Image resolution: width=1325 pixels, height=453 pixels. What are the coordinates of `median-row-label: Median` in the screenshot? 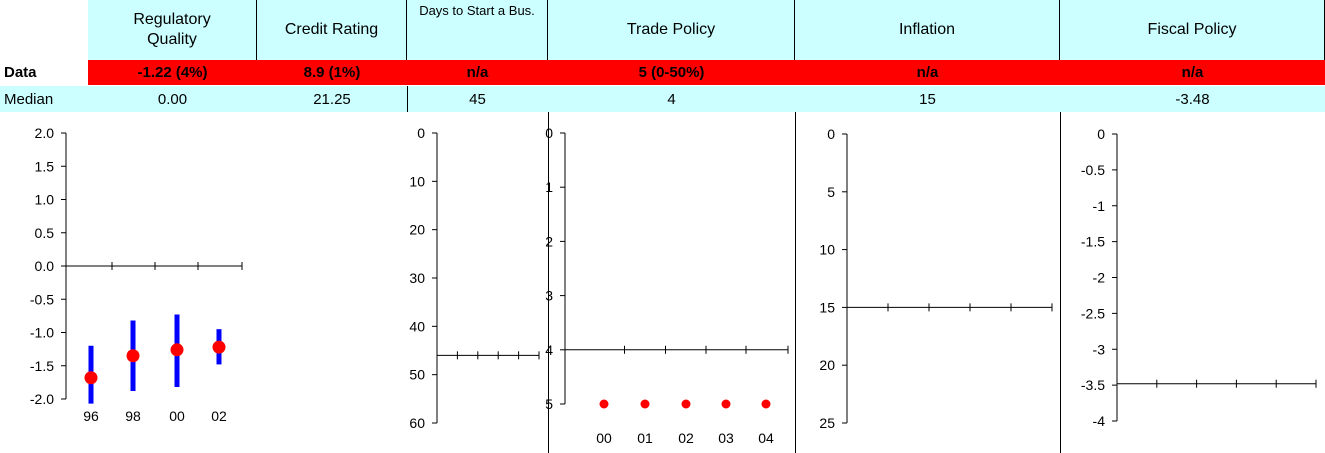 It's located at (44, 99).